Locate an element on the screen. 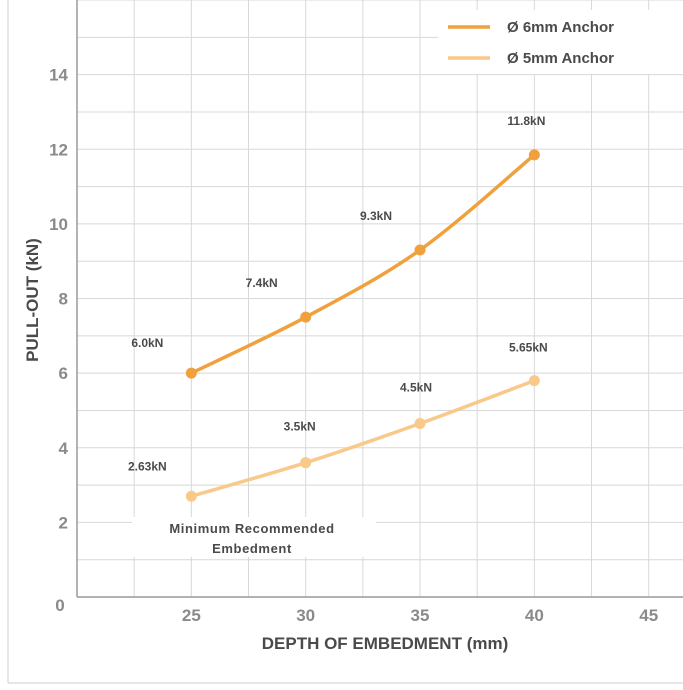 The width and height of the screenshot is (683, 690). annotation-line-1: Minimum Recommended is located at coordinates (251, 528).